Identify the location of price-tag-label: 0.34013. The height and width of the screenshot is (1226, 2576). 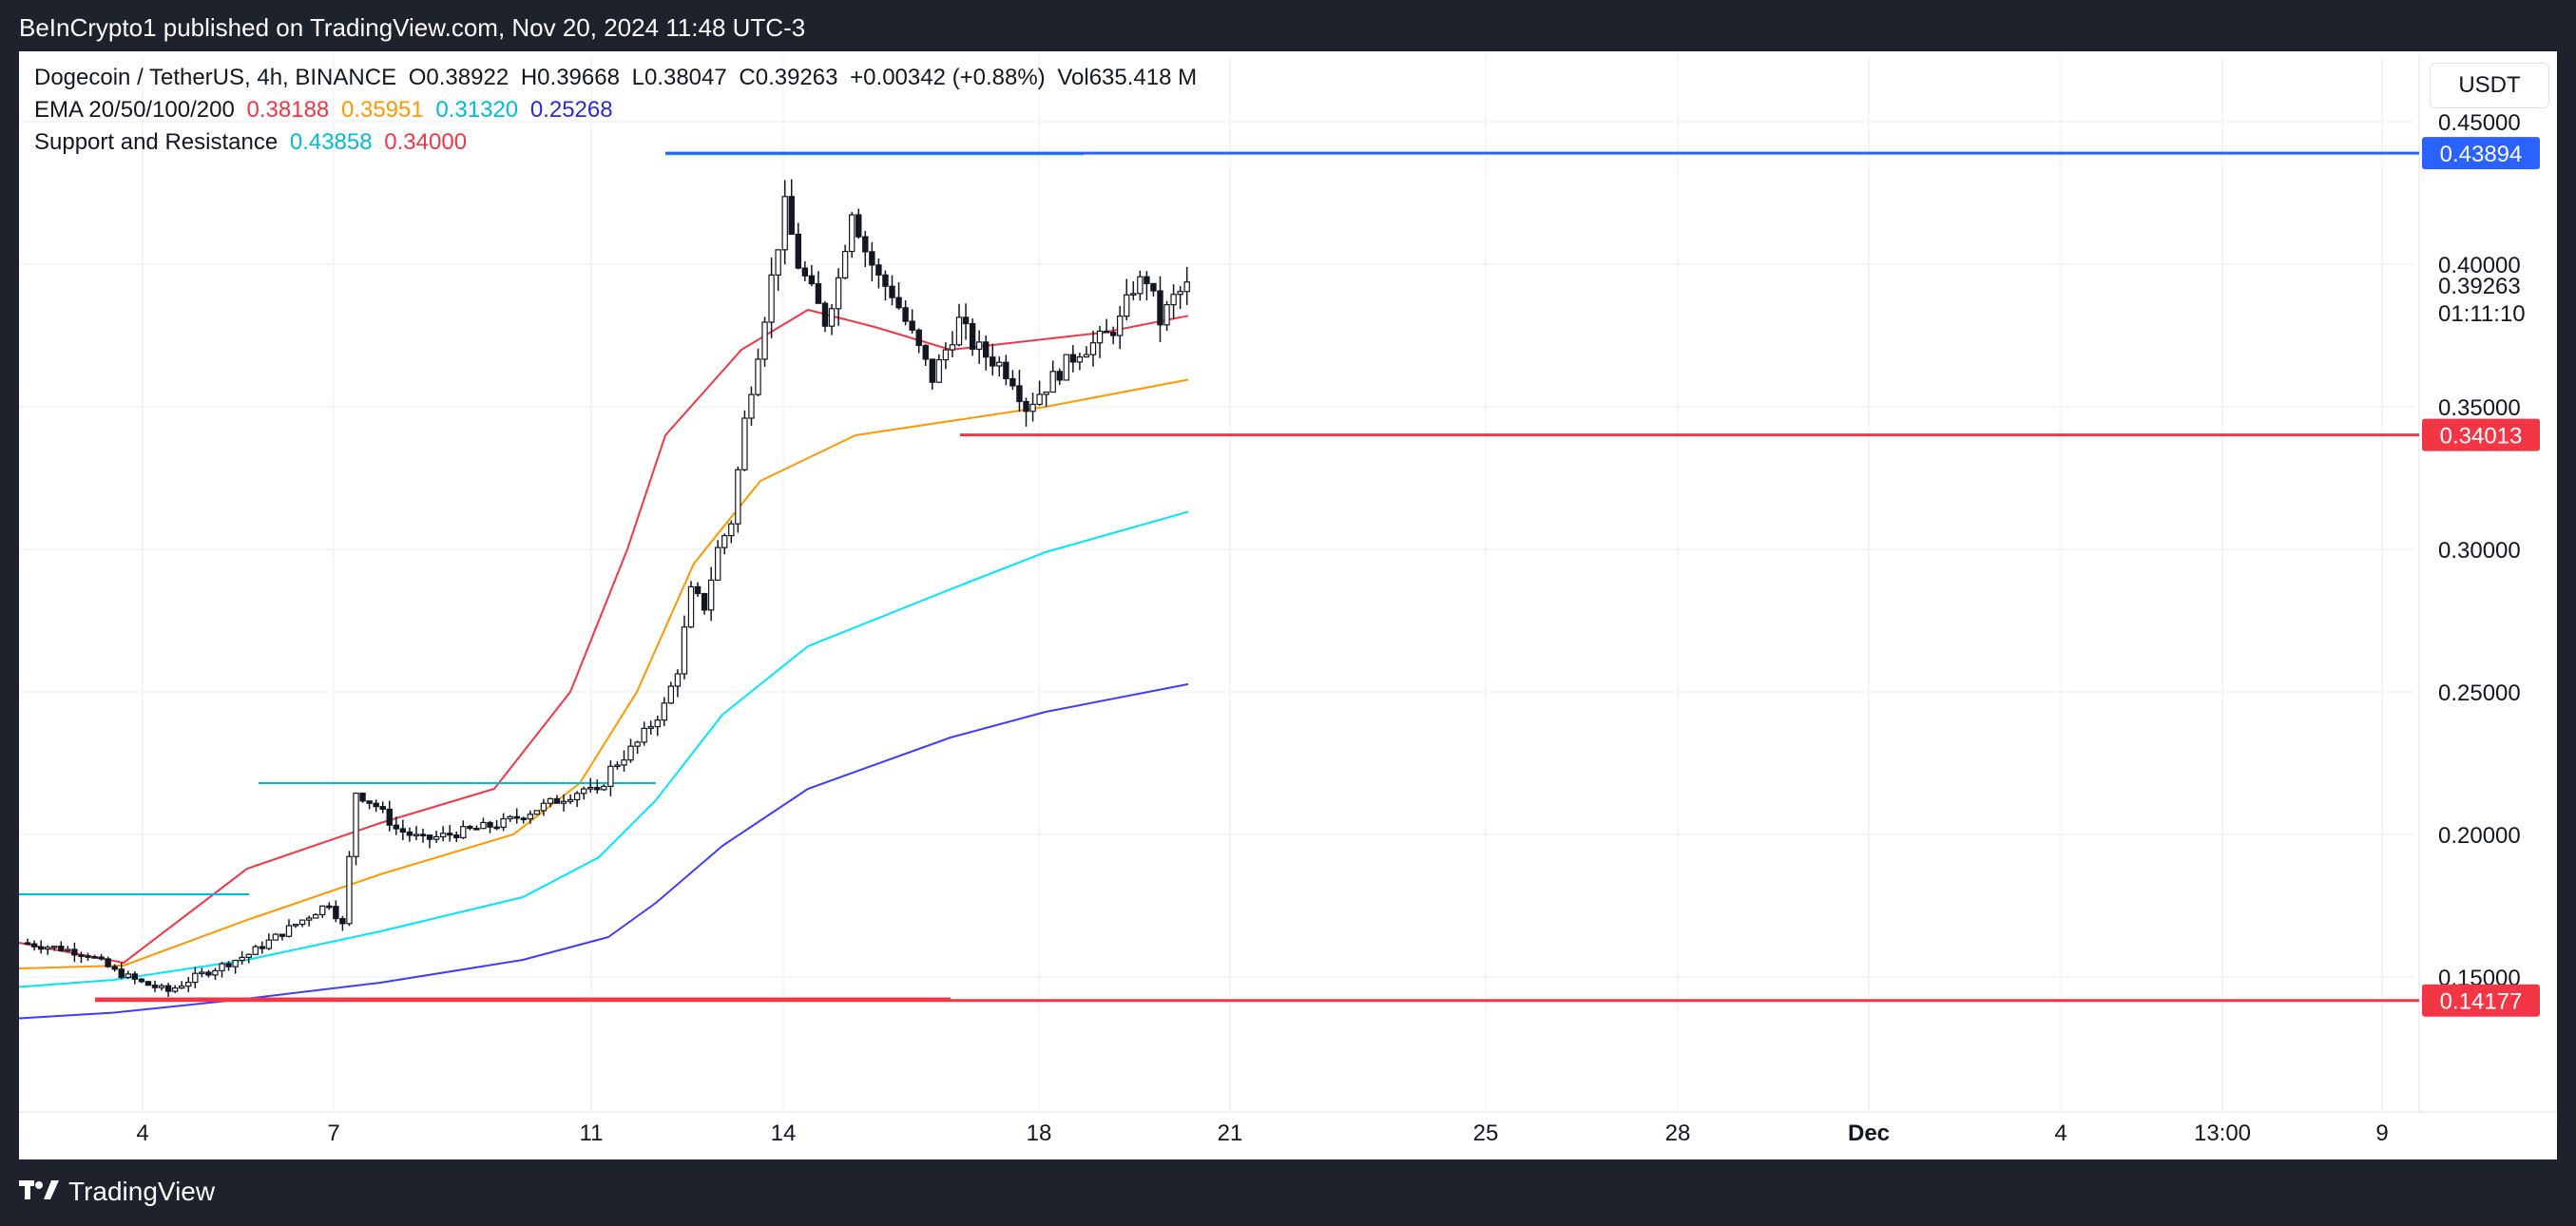
(2481, 437).